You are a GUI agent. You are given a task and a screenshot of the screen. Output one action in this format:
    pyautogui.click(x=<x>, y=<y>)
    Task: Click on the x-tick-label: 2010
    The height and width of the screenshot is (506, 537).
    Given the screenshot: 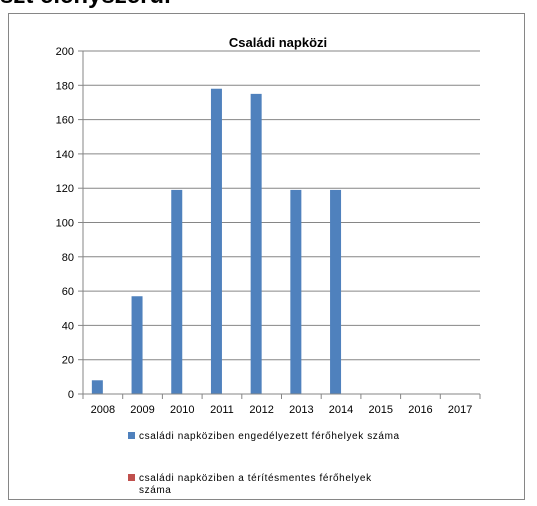 What is the action you would take?
    pyautogui.click(x=182, y=410)
    